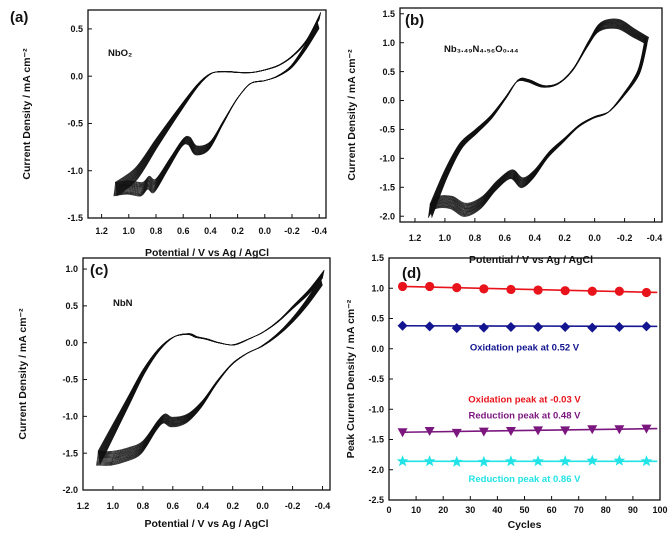  Describe the element at coordinates (388, 43) in the screenshot. I see `y-tick-label: 1.0` at that location.